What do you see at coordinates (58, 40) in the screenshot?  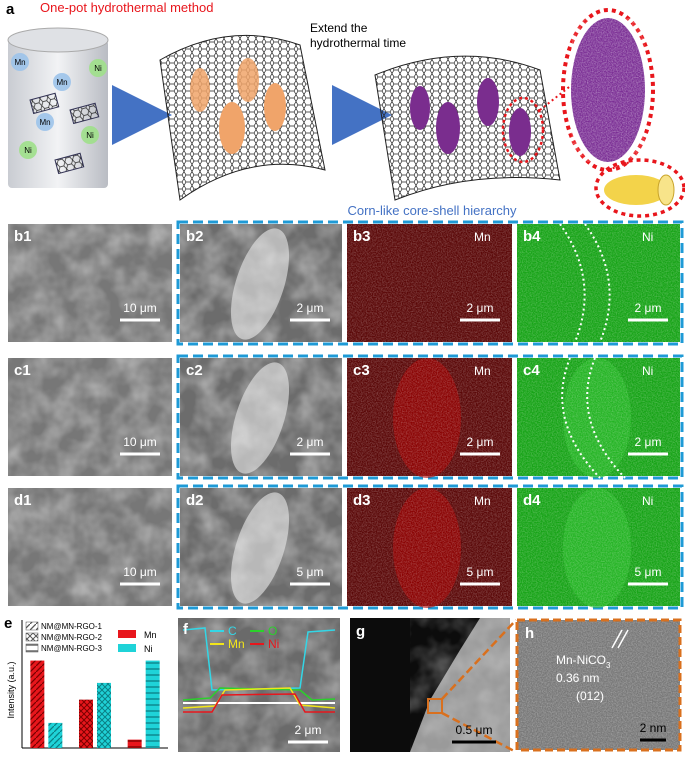 I see `beaker-top` at bounding box center [58, 40].